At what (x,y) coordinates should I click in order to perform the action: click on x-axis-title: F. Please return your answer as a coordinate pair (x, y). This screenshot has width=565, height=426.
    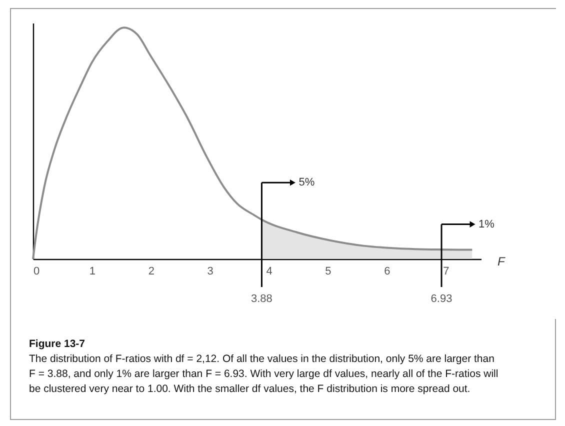
    Looking at the image, I should click on (502, 261).